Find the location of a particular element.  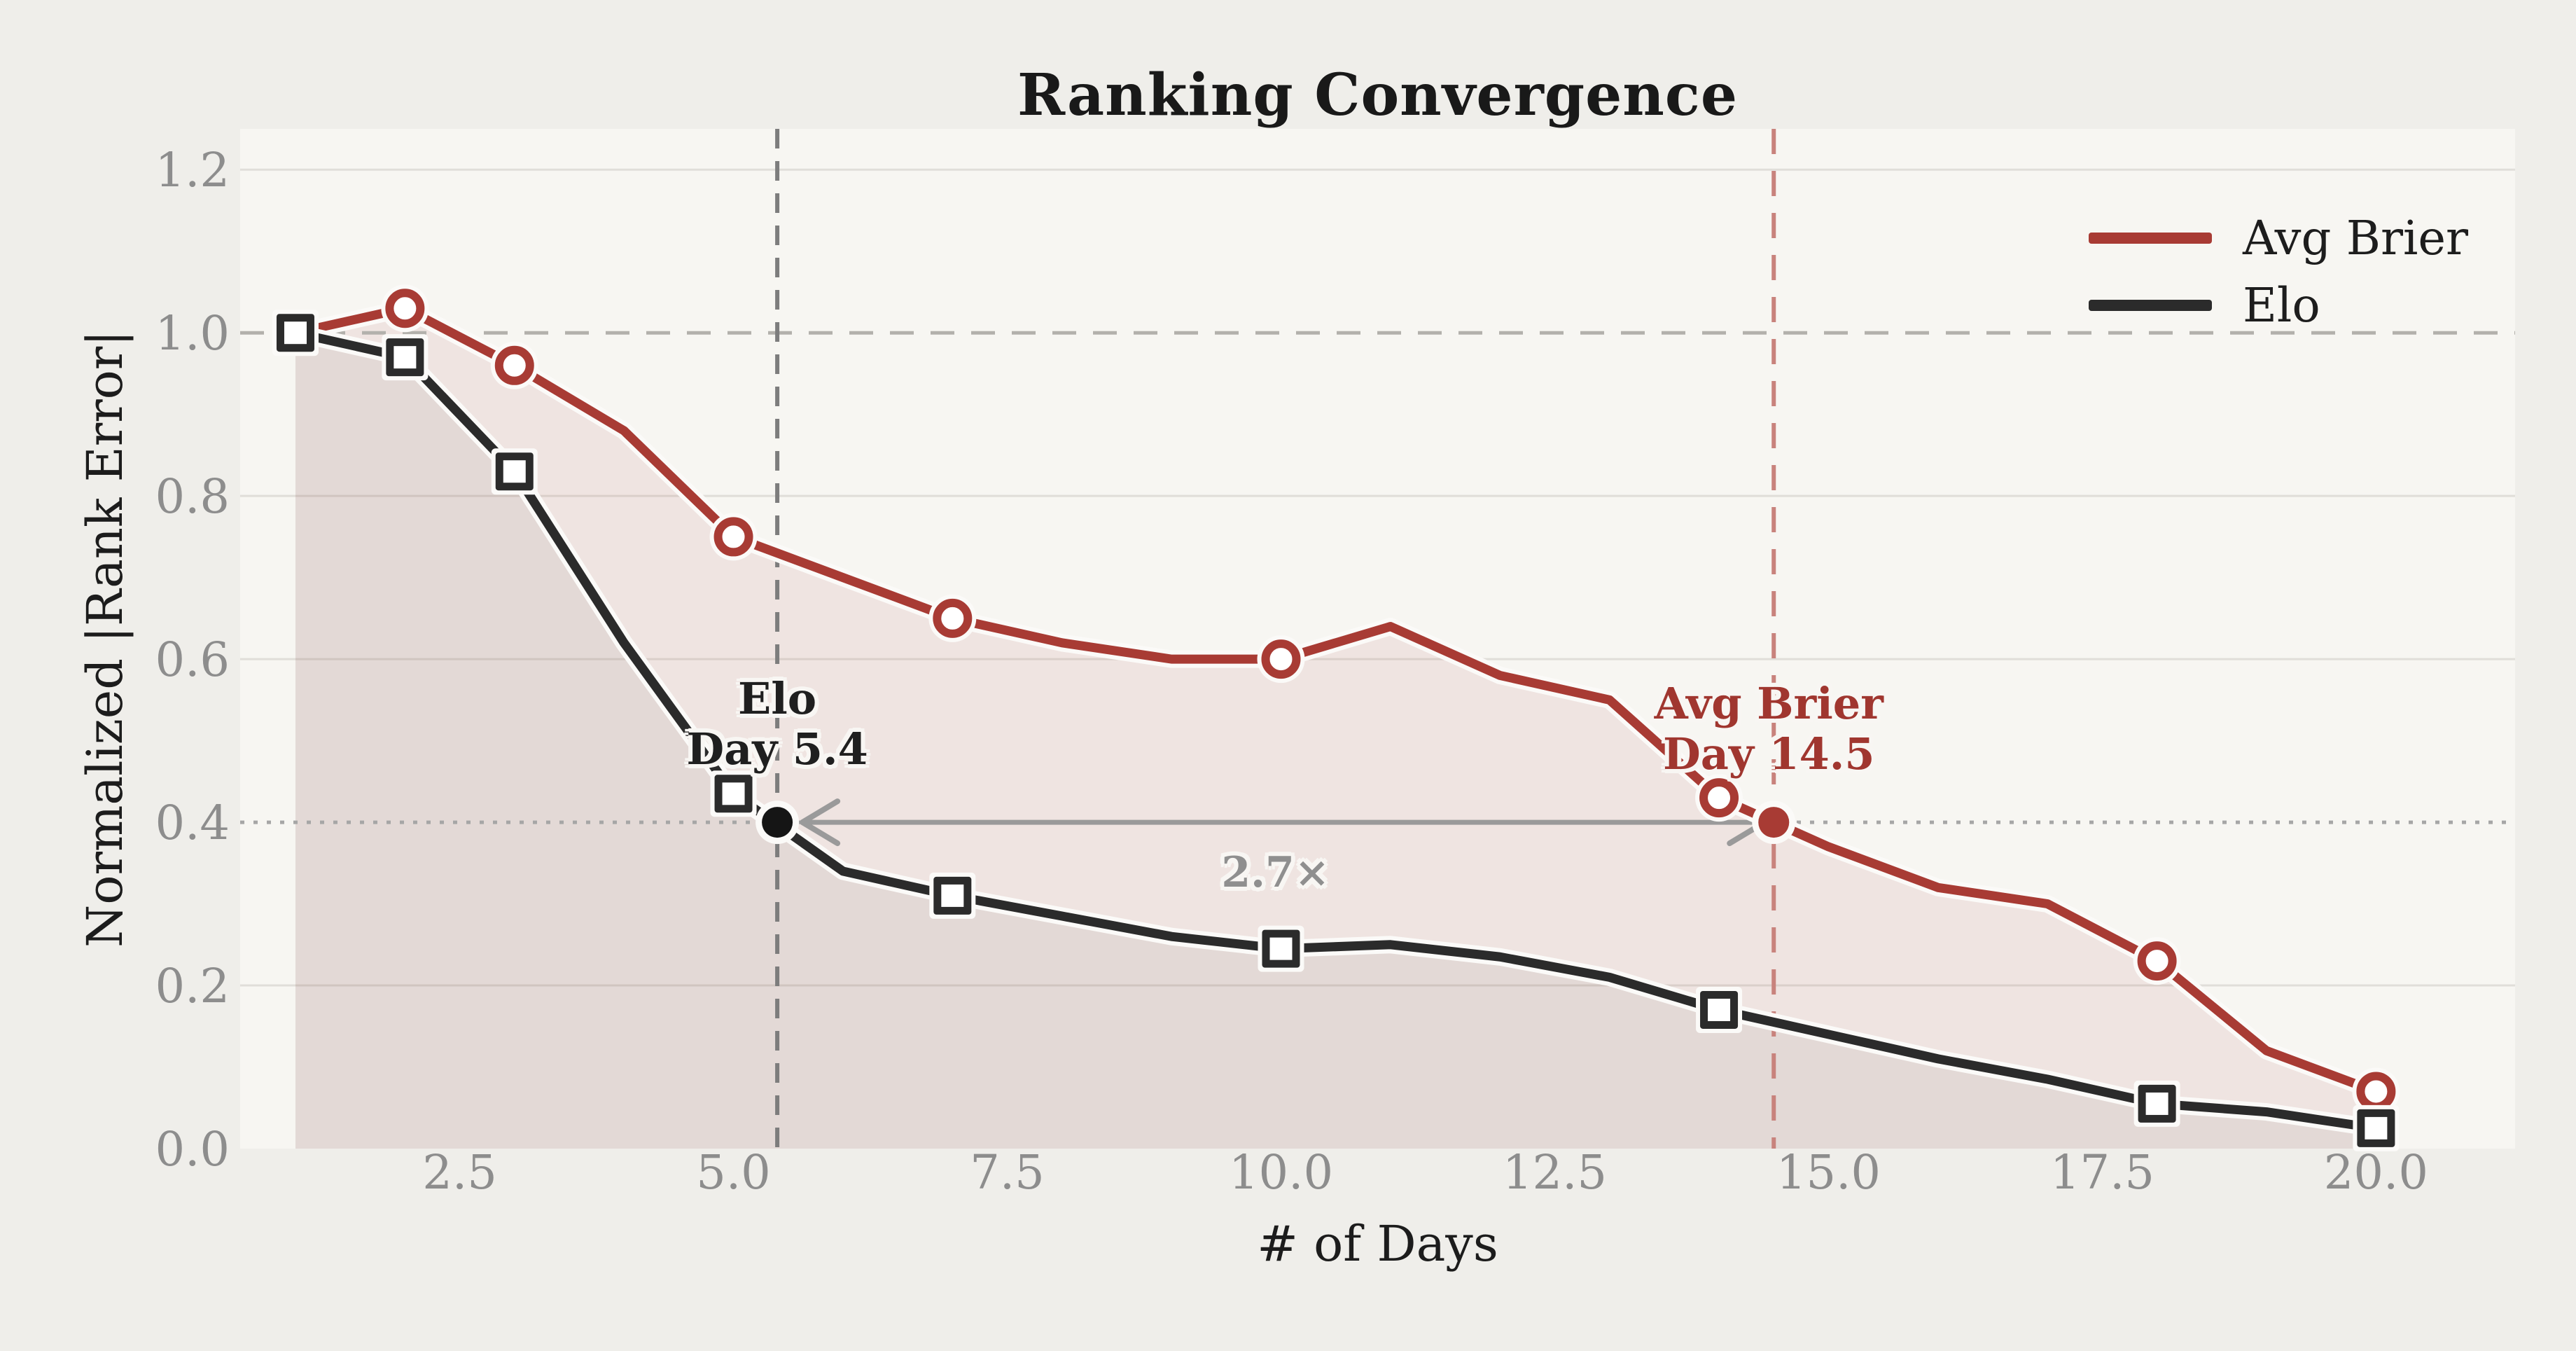

avg-brier-convergence-dot is located at coordinates (1774, 822).